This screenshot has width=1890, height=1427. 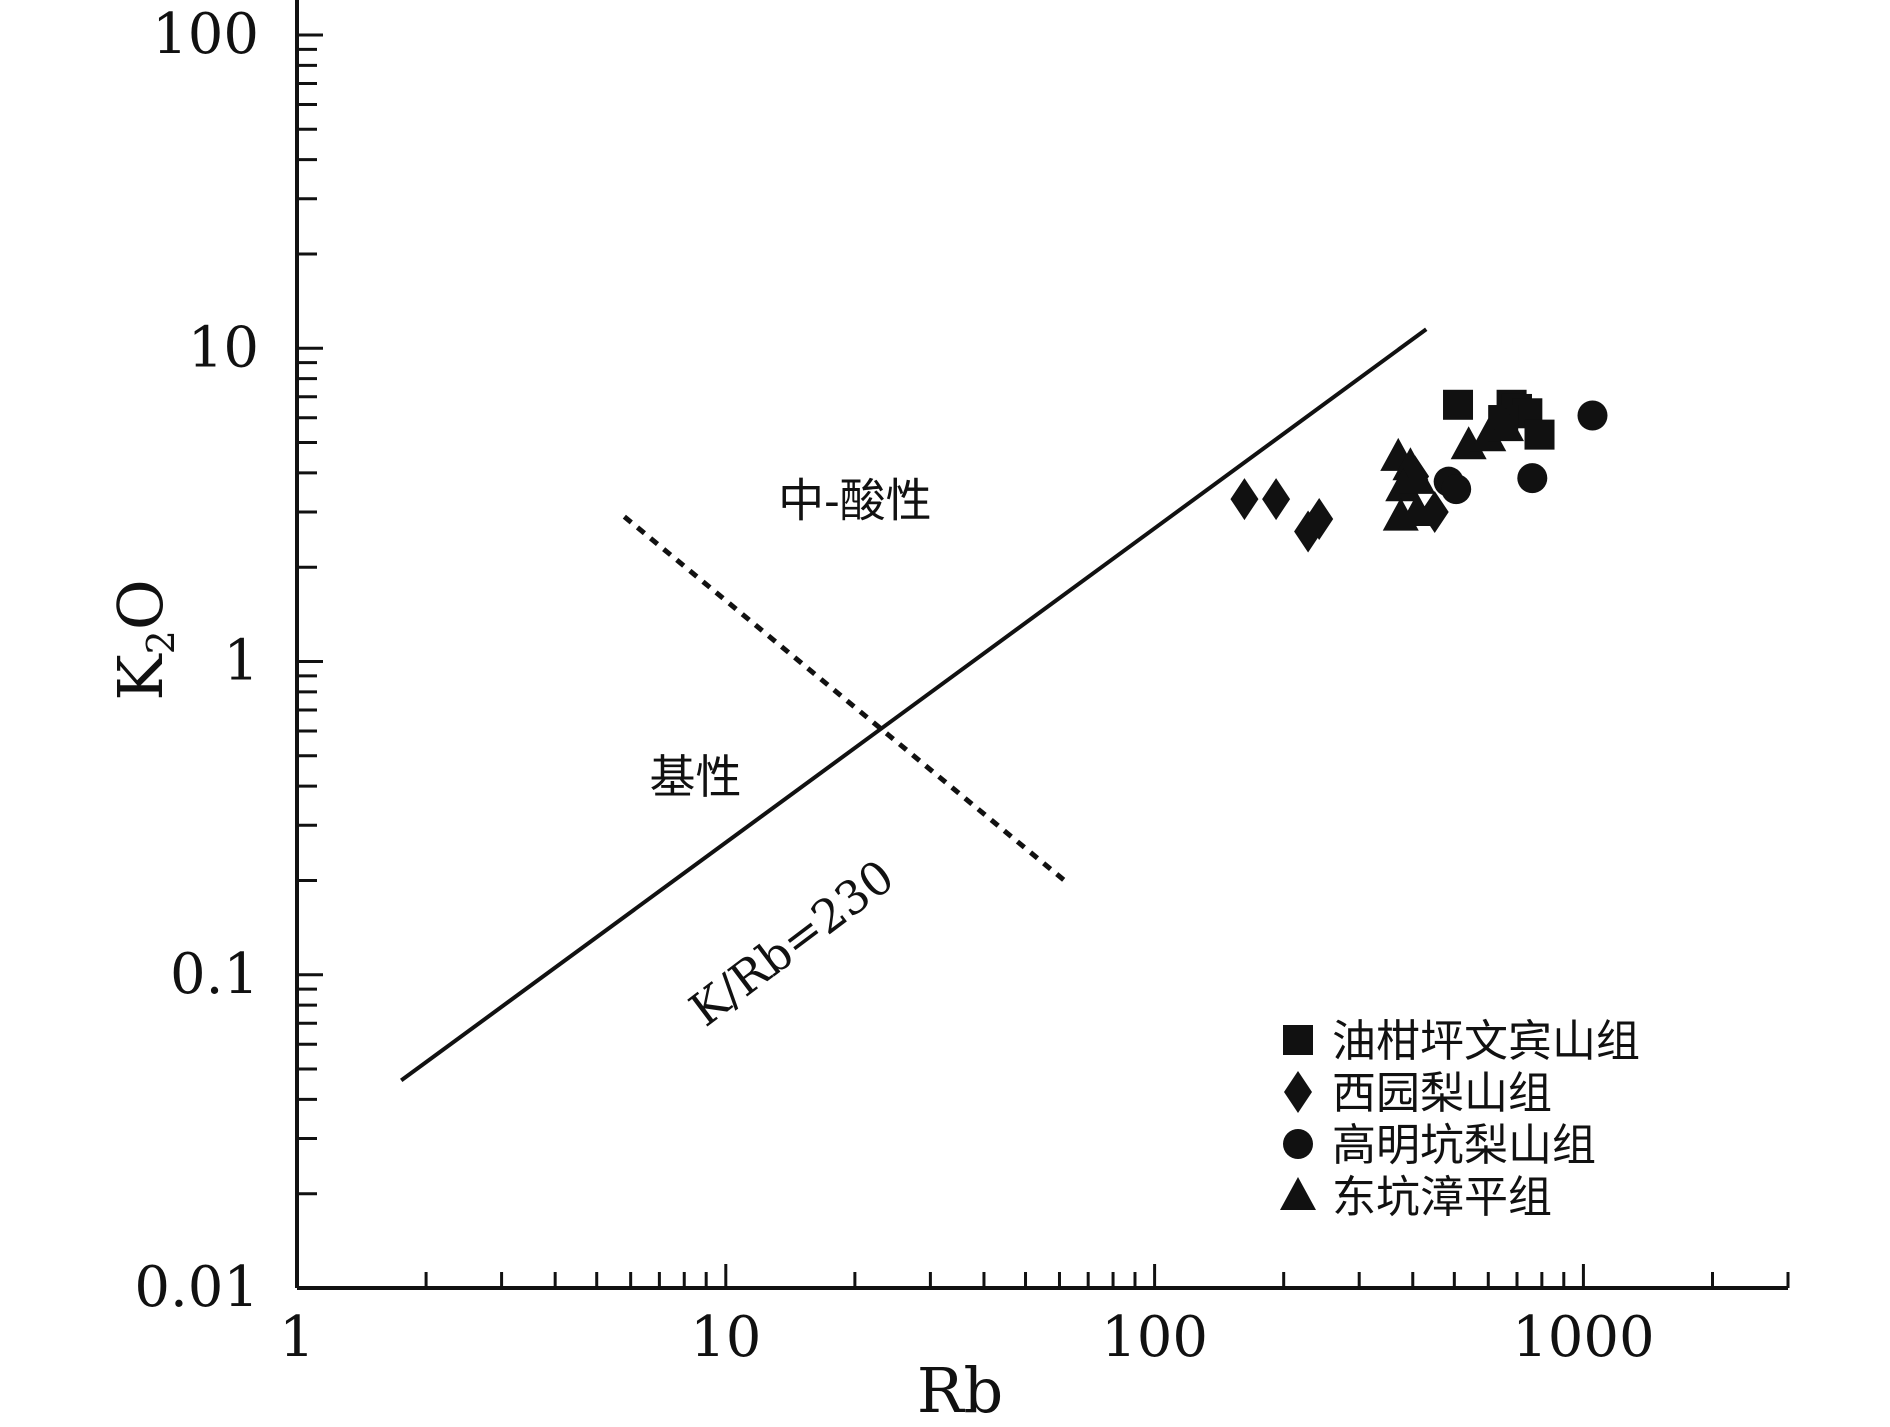 I want to click on y-axis-label: K2O, so click(x=143, y=639).